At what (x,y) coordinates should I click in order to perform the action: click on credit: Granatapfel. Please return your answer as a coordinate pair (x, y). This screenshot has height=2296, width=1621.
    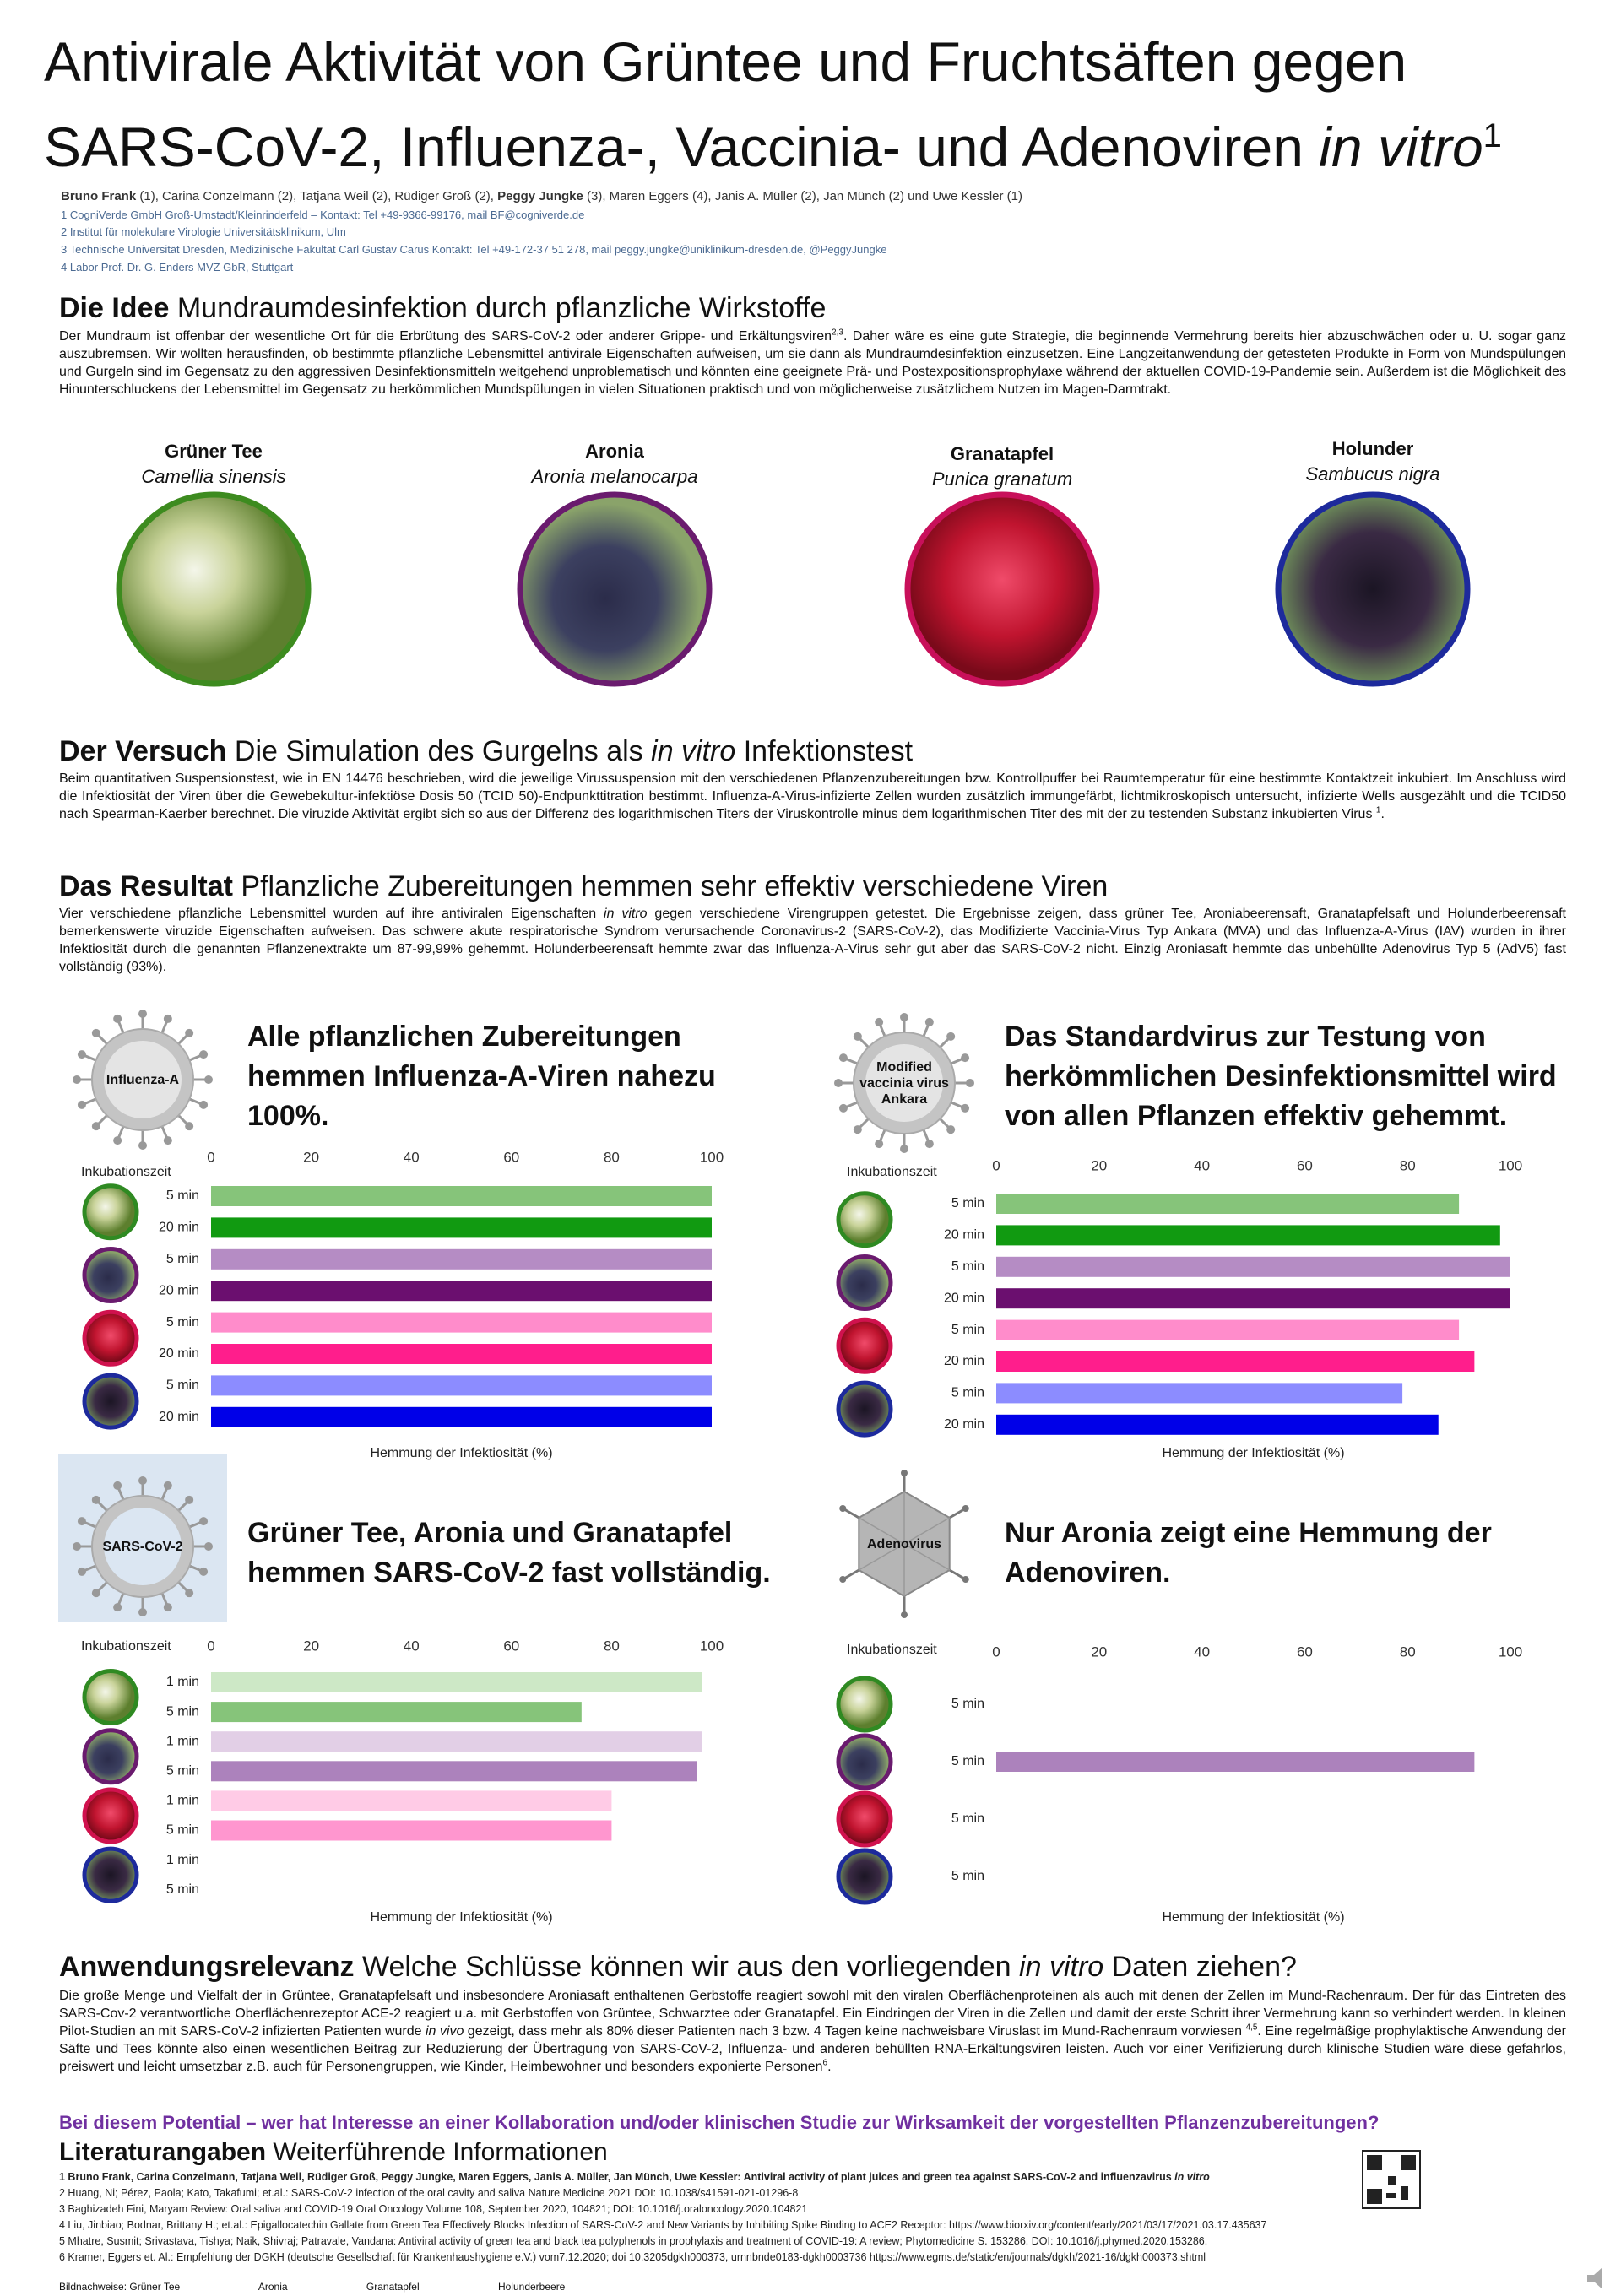
    Looking at the image, I should click on (393, 2287).